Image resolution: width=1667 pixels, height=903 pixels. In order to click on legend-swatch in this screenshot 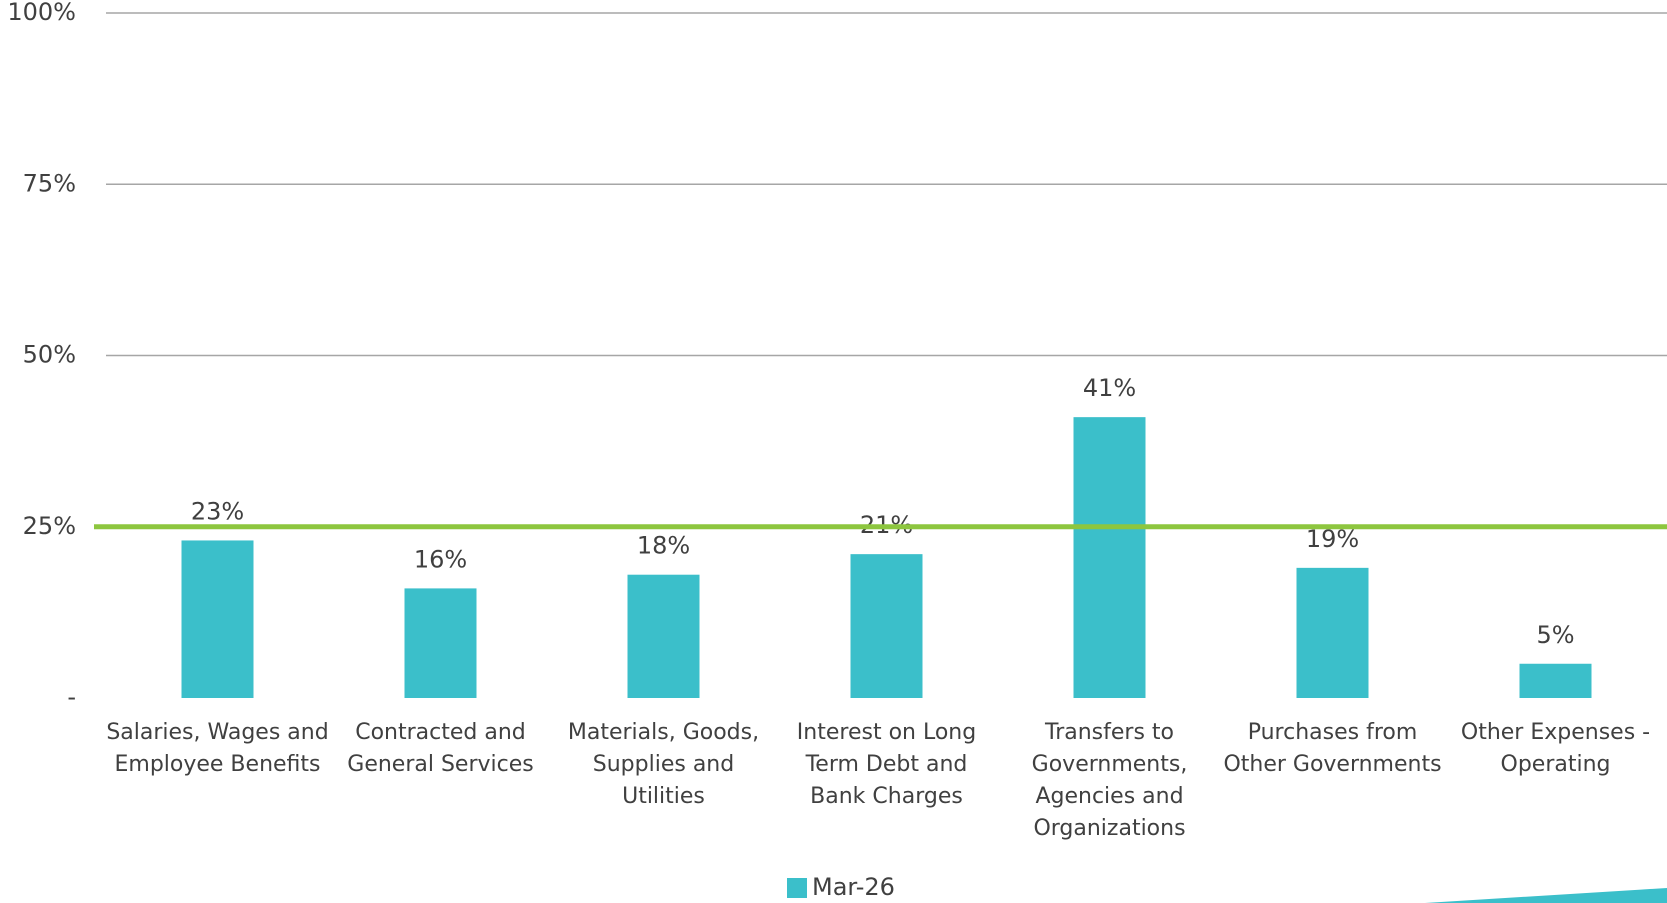, I will do `click(797, 888)`.